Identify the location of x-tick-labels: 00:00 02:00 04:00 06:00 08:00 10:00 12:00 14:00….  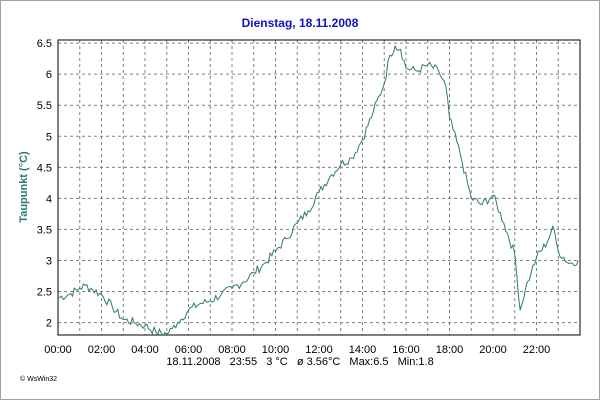
(297, 350).